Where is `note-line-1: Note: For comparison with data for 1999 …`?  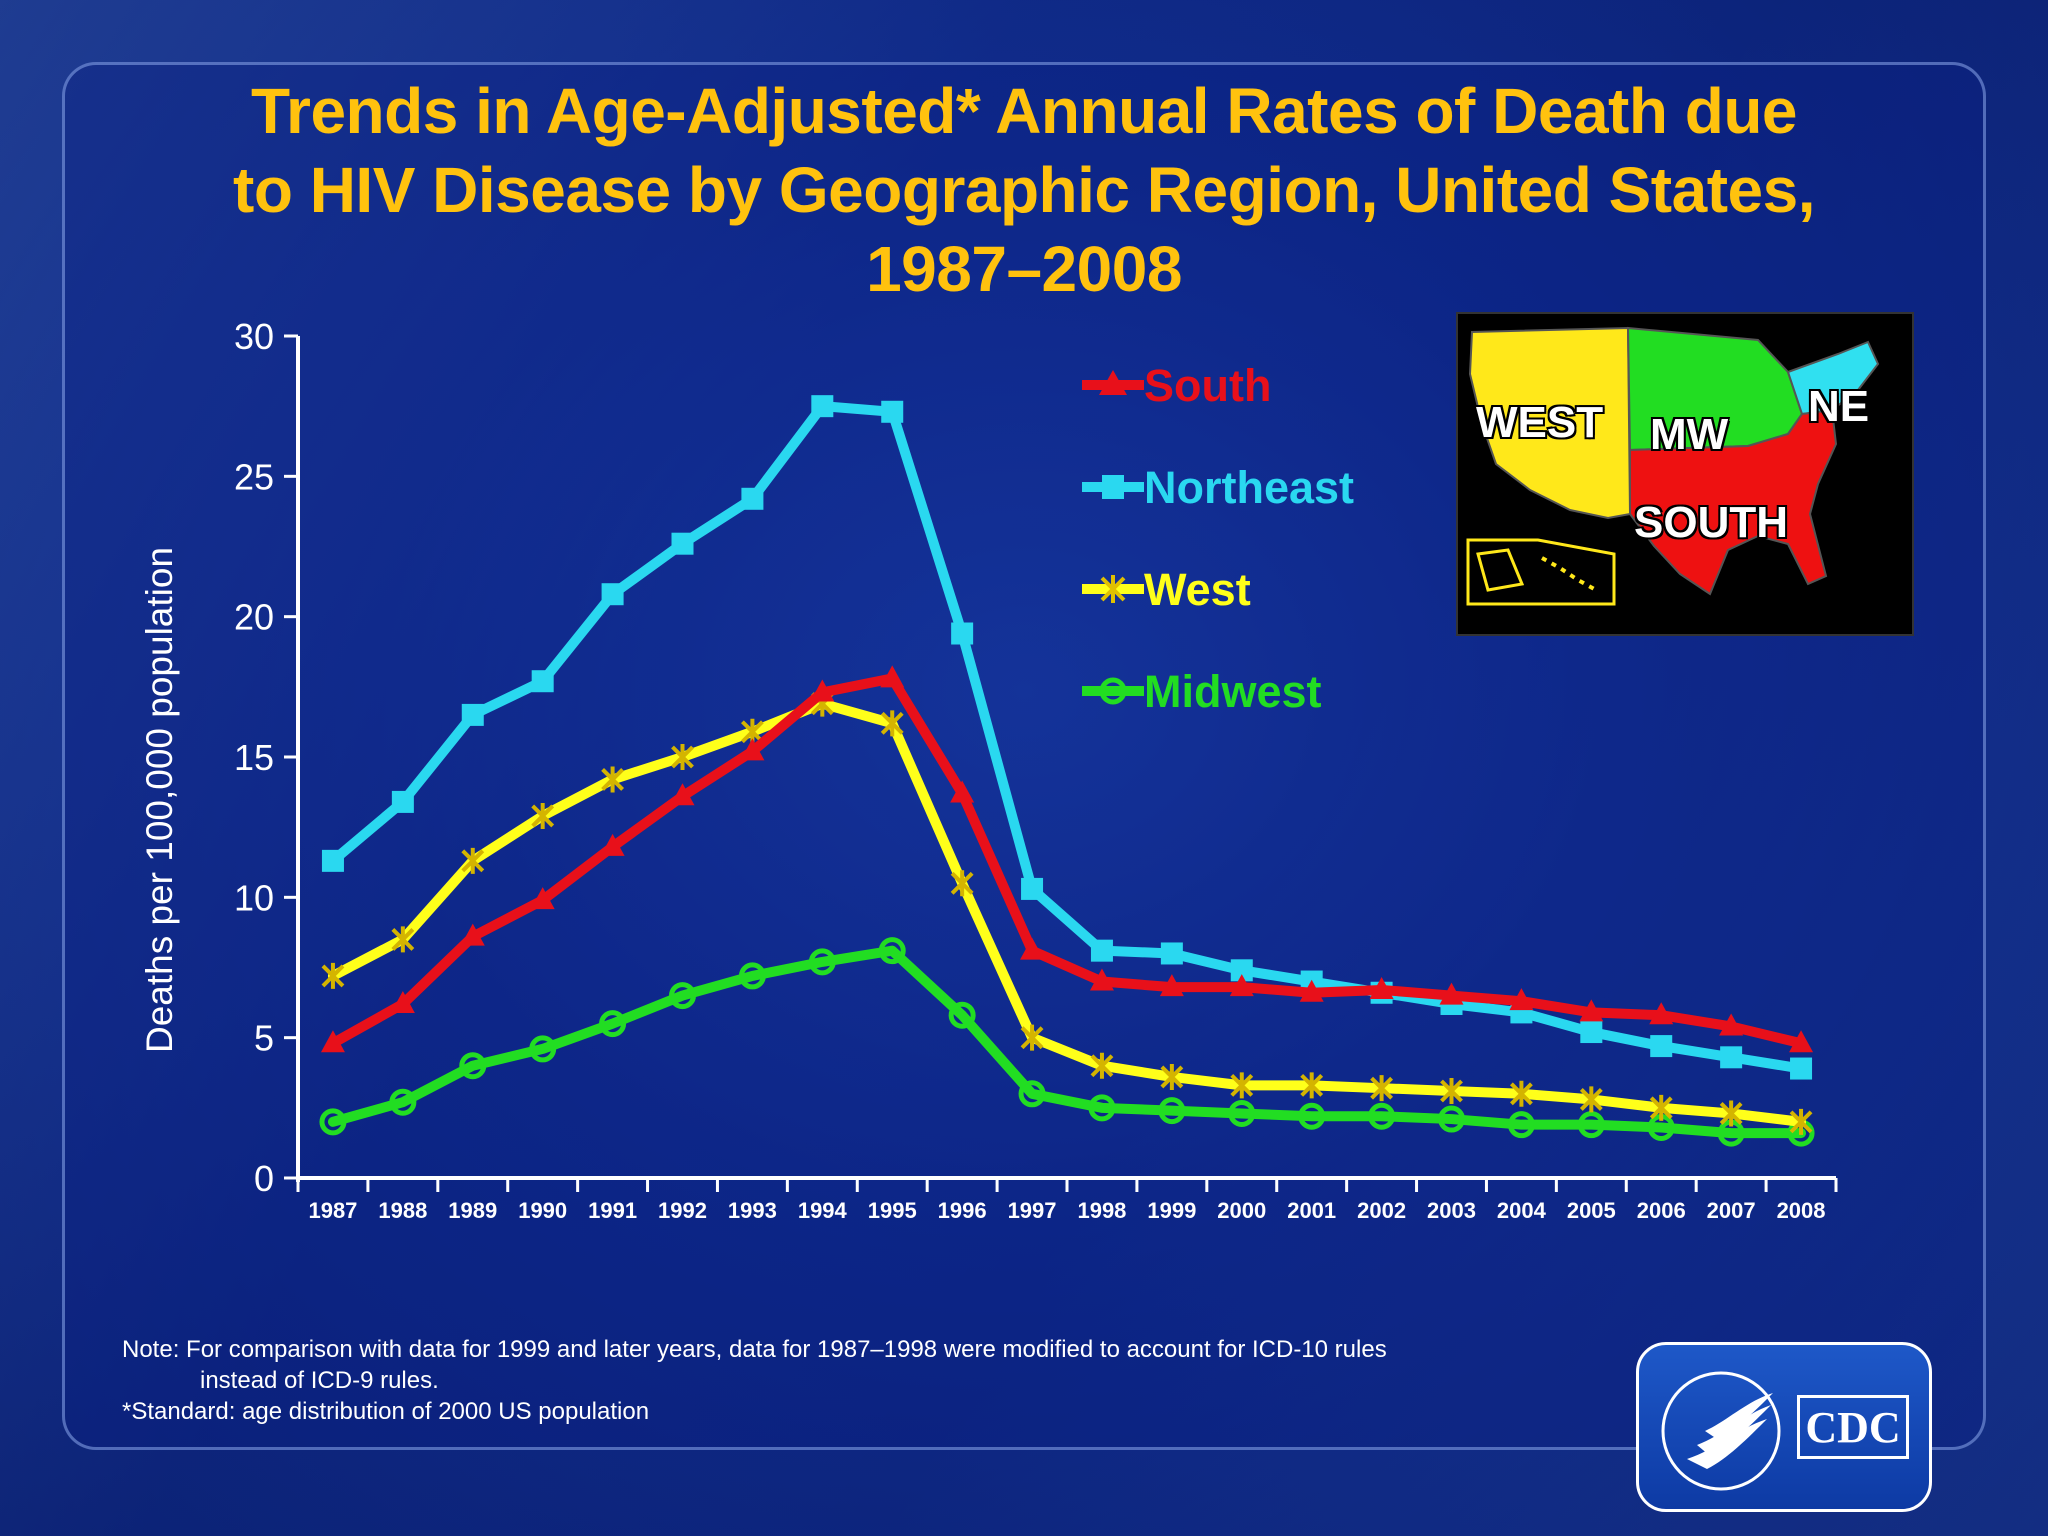
note-line-1: Note: For comparison with data for 1999 … is located at coordinates (754, 1349).